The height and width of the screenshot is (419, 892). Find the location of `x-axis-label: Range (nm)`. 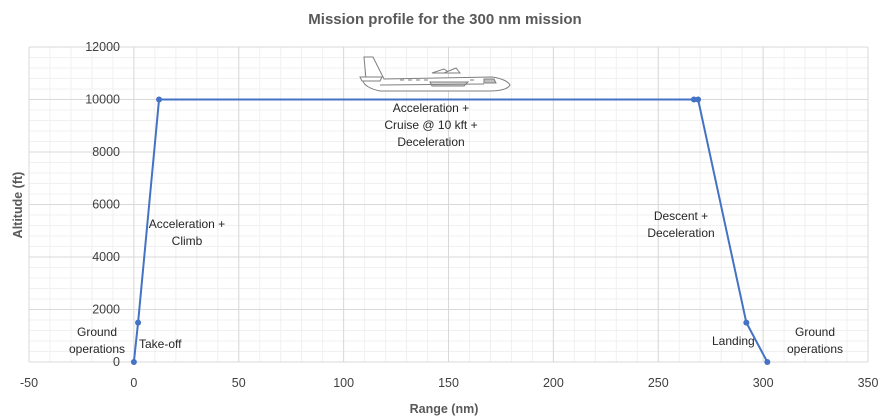

x-axis-label: Range (nm) is located at coordinates (444, 409).